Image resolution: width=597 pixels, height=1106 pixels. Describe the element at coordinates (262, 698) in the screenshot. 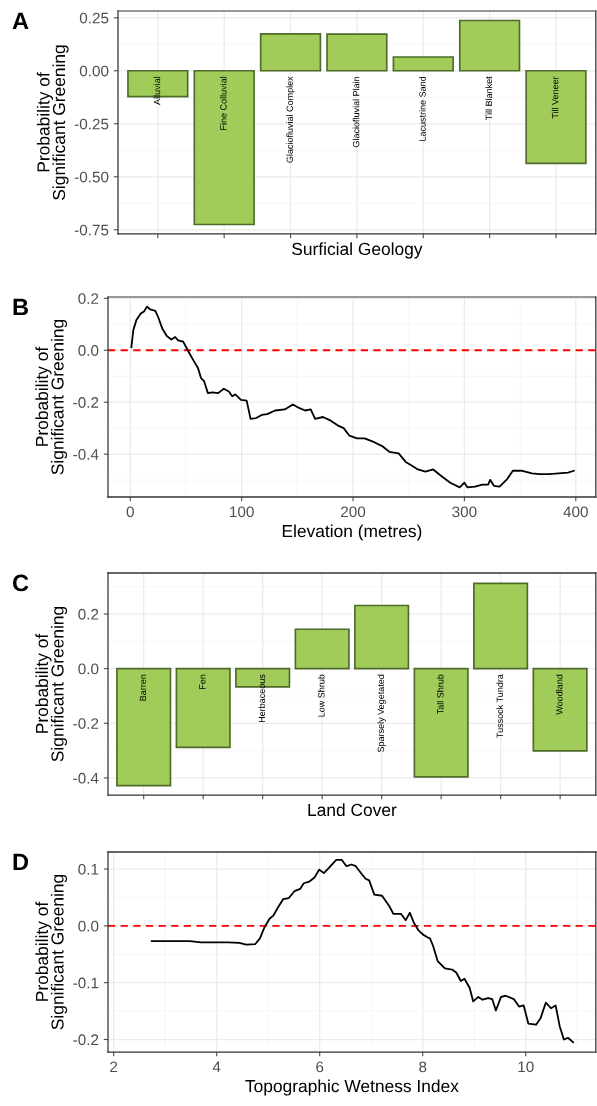

I see `category-label: Herbaceous` at that location.